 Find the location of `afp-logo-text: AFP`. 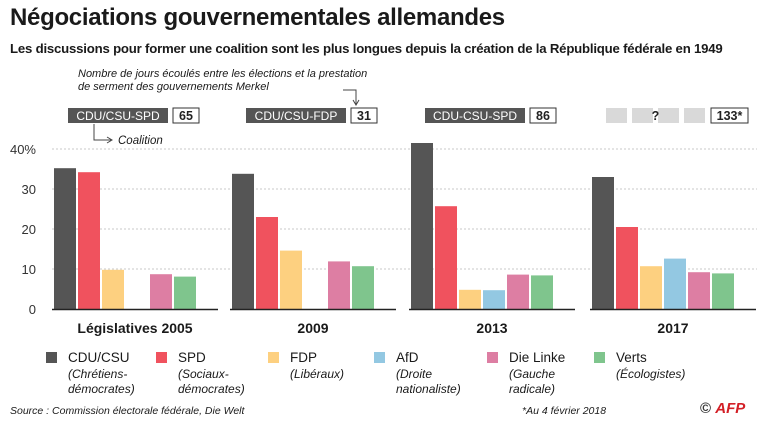

afp-logo-text: AFP is located at coordinates (730, 408).